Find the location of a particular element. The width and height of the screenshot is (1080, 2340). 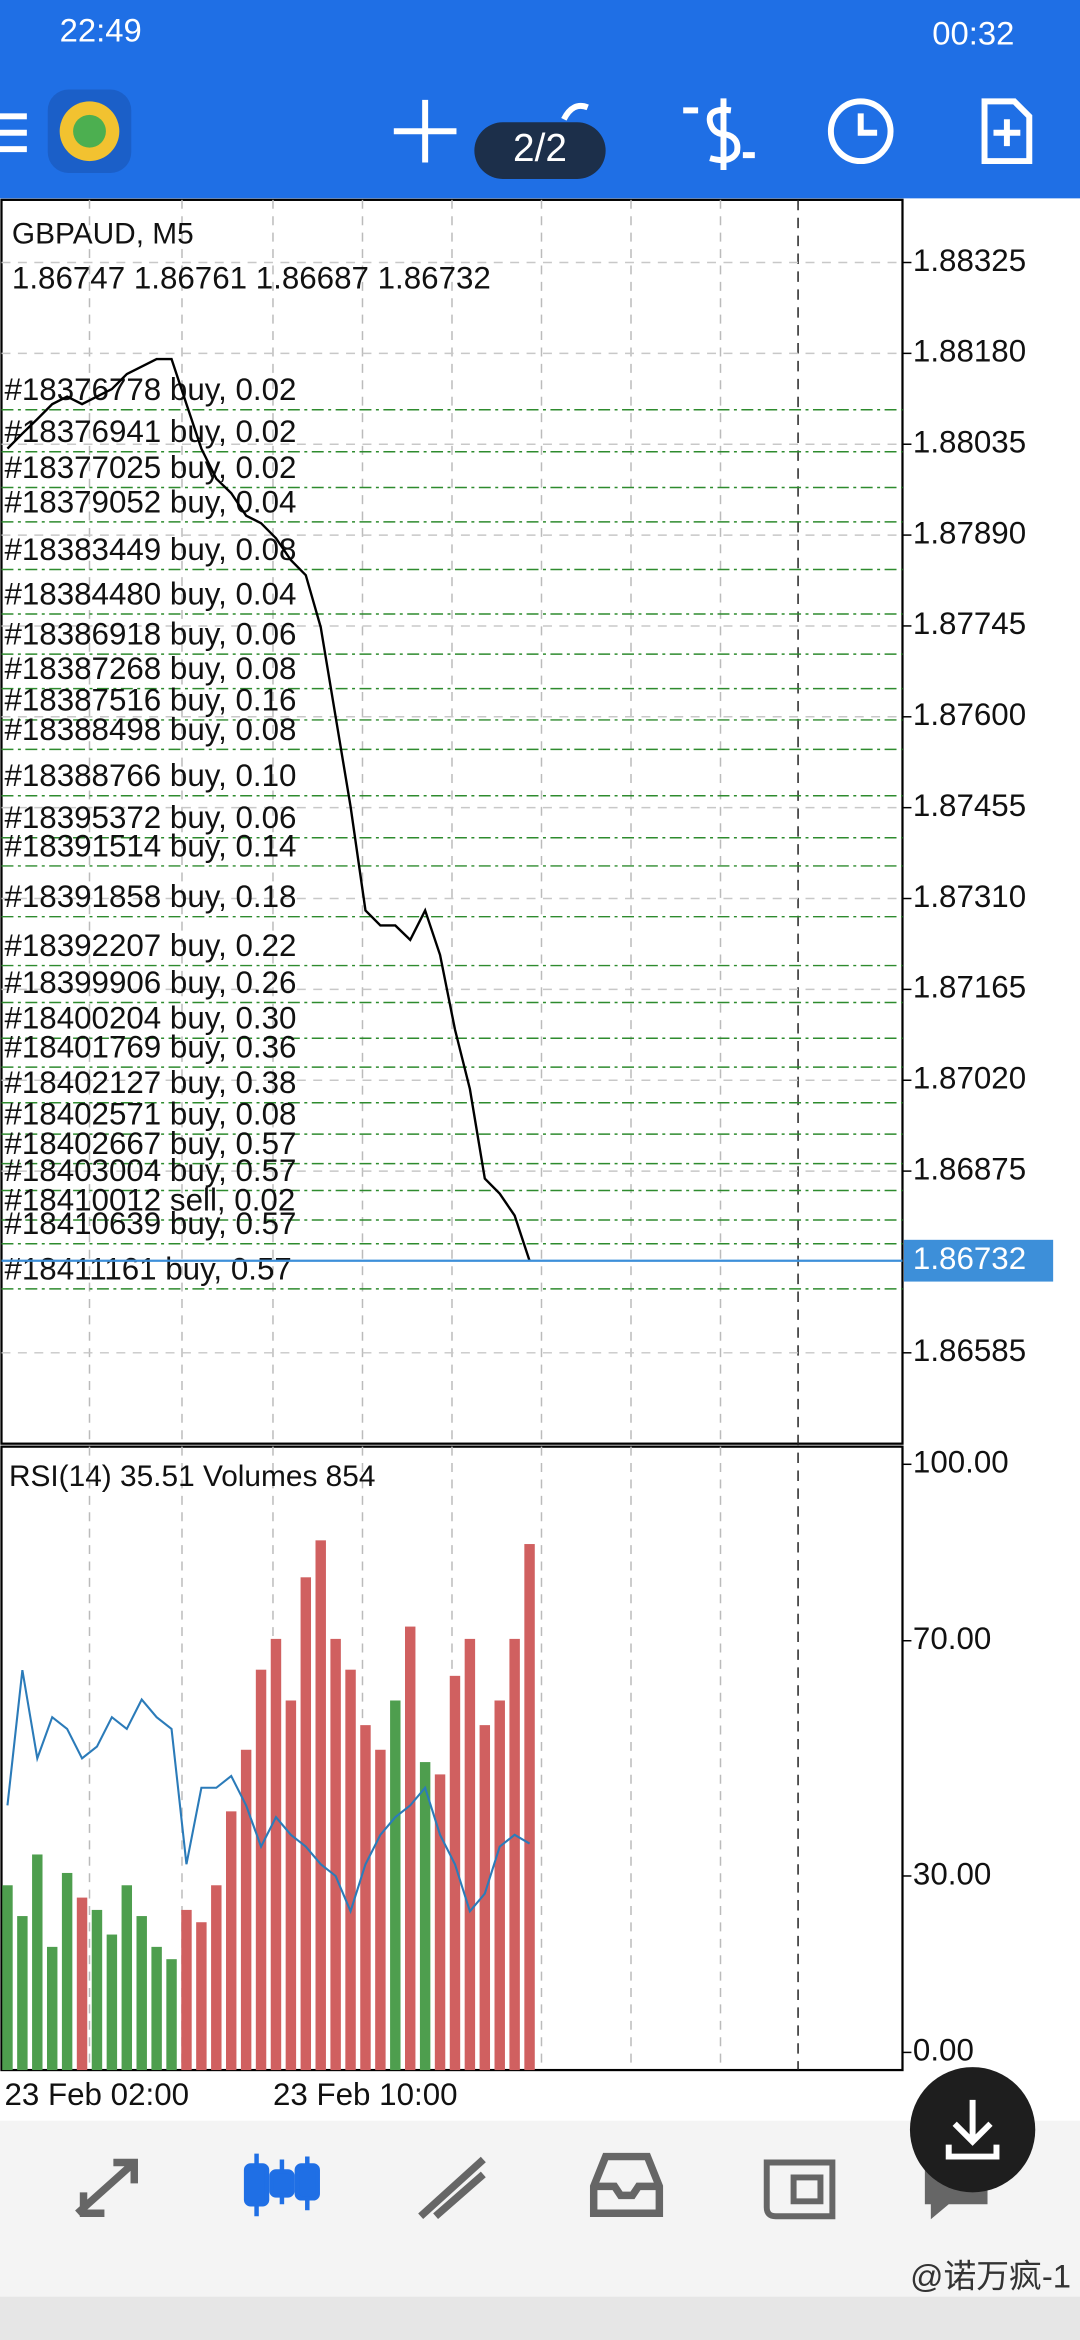

watermark: @诺万疯-1 is located at coordinates (990, 2276).